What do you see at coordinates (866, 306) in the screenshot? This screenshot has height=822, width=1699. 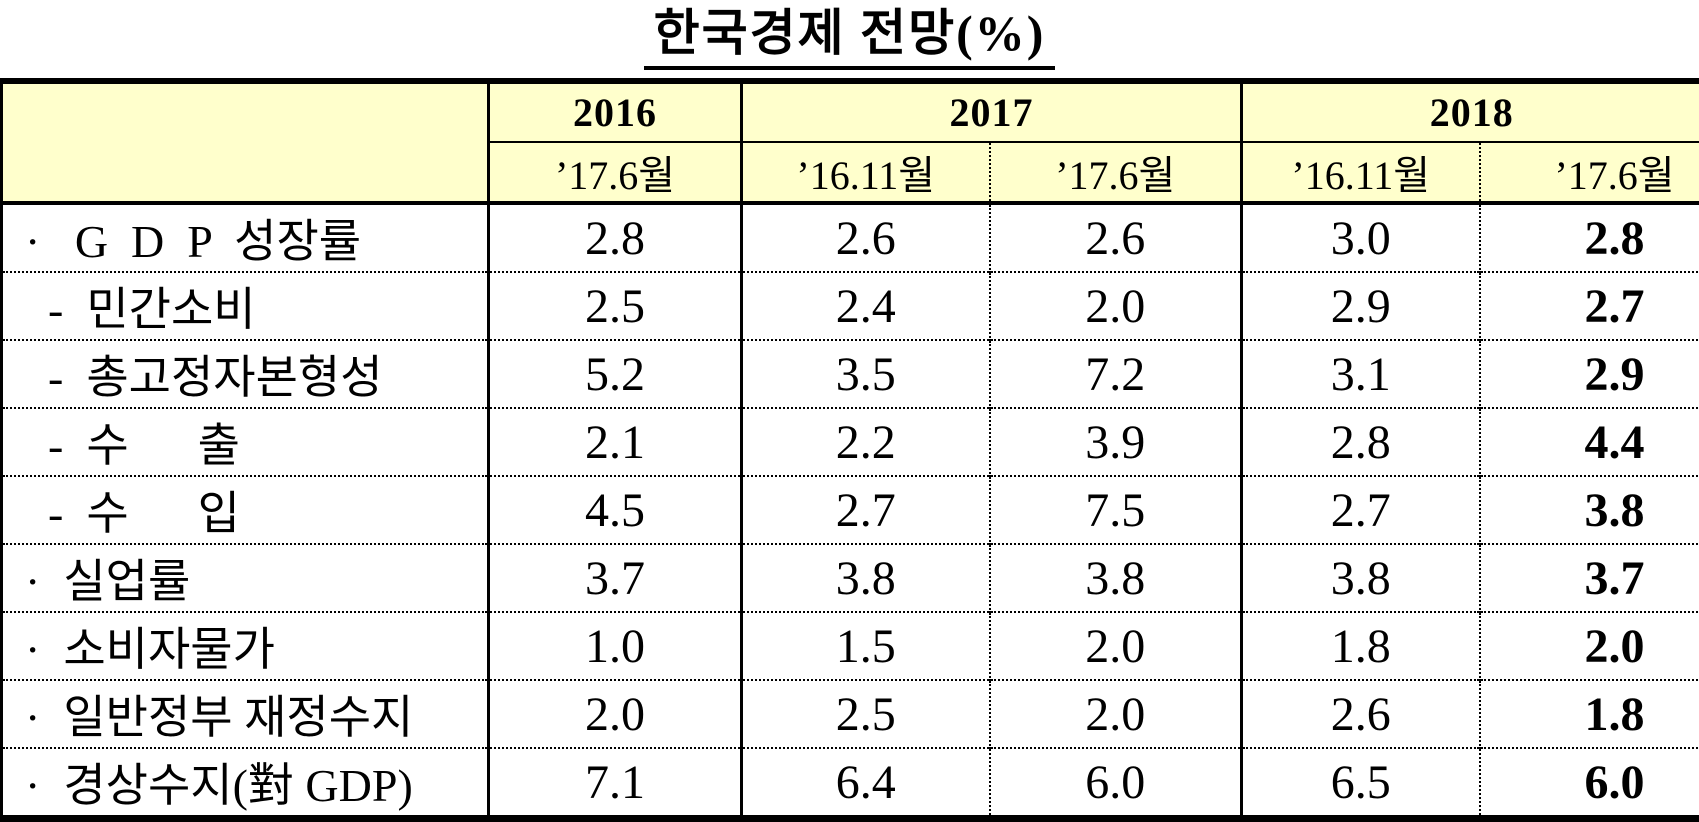 I see `value-cell: 2.4` at bounding box center [866, 306].